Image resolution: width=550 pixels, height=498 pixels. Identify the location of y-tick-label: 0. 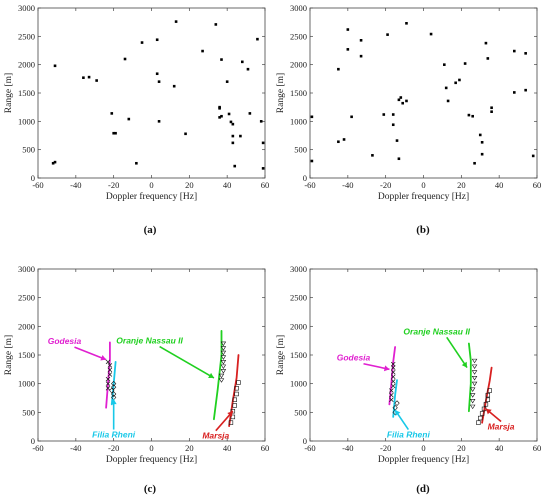
(305, 178).